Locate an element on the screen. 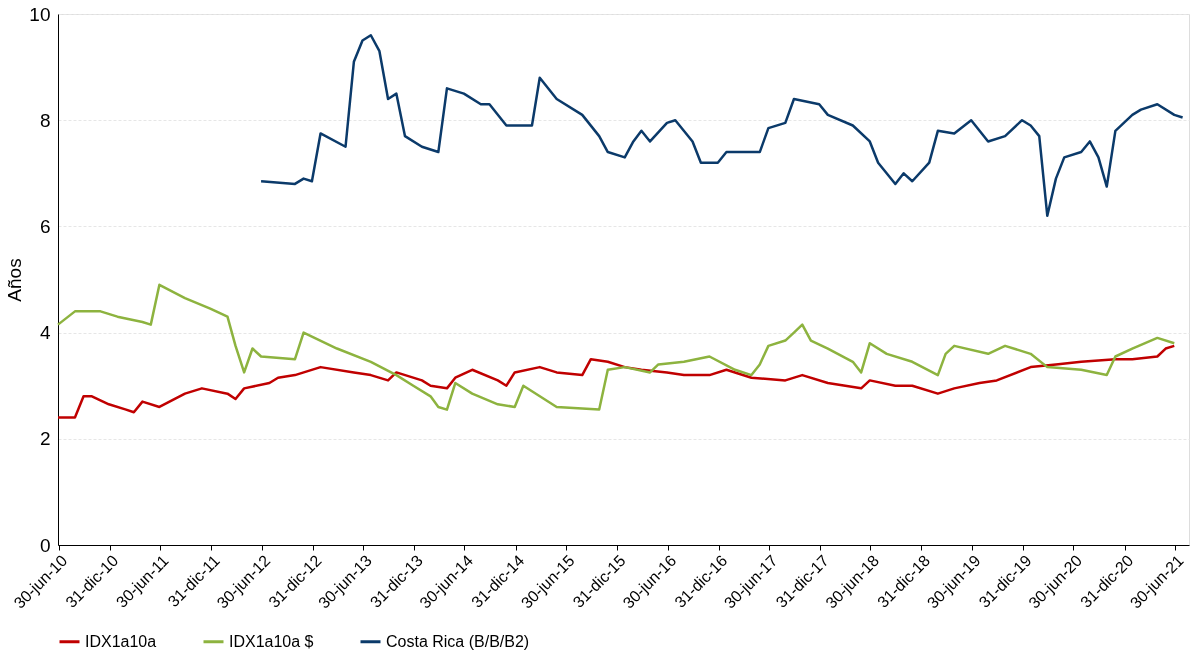  y-tick-label: 0 is located at coordinates (45, 545).